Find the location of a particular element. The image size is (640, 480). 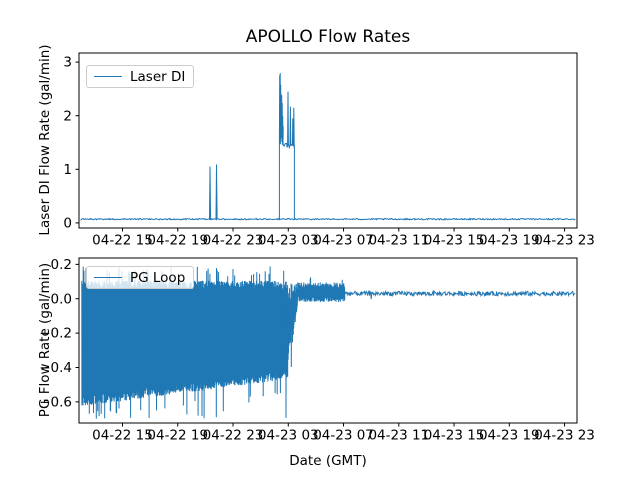

y-tick-label: −0.4 is located at coordinates (55, 368).